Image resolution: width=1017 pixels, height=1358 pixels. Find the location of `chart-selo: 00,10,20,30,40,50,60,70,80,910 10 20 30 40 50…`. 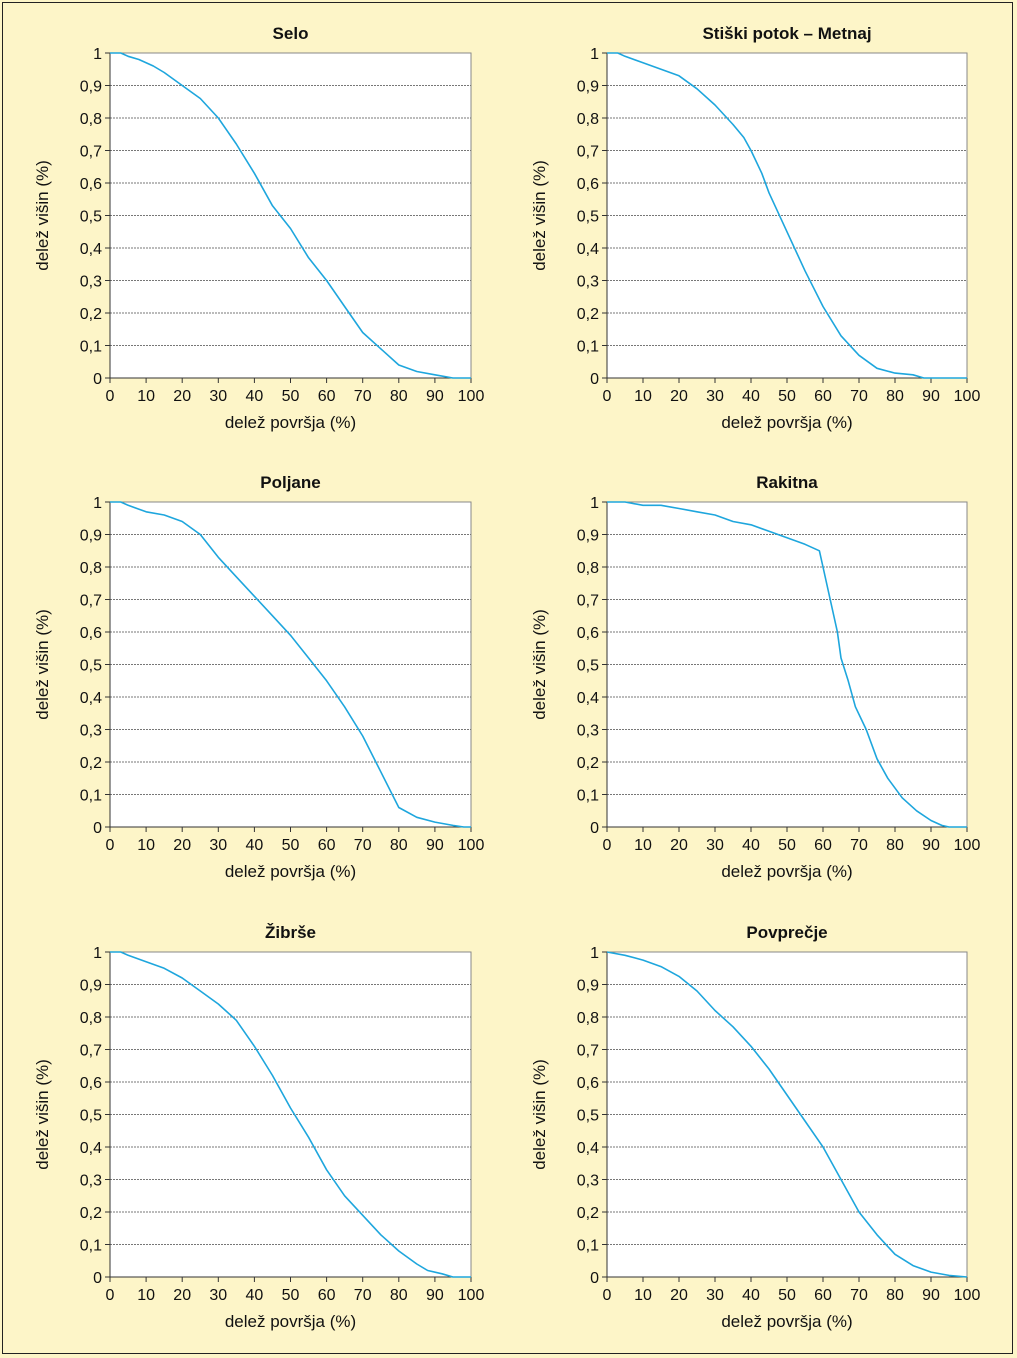

chart-selo: 00,10,20,30,40,50,60,70,80,910 10 20 30 40 50… is located at coordinates (258, 228).